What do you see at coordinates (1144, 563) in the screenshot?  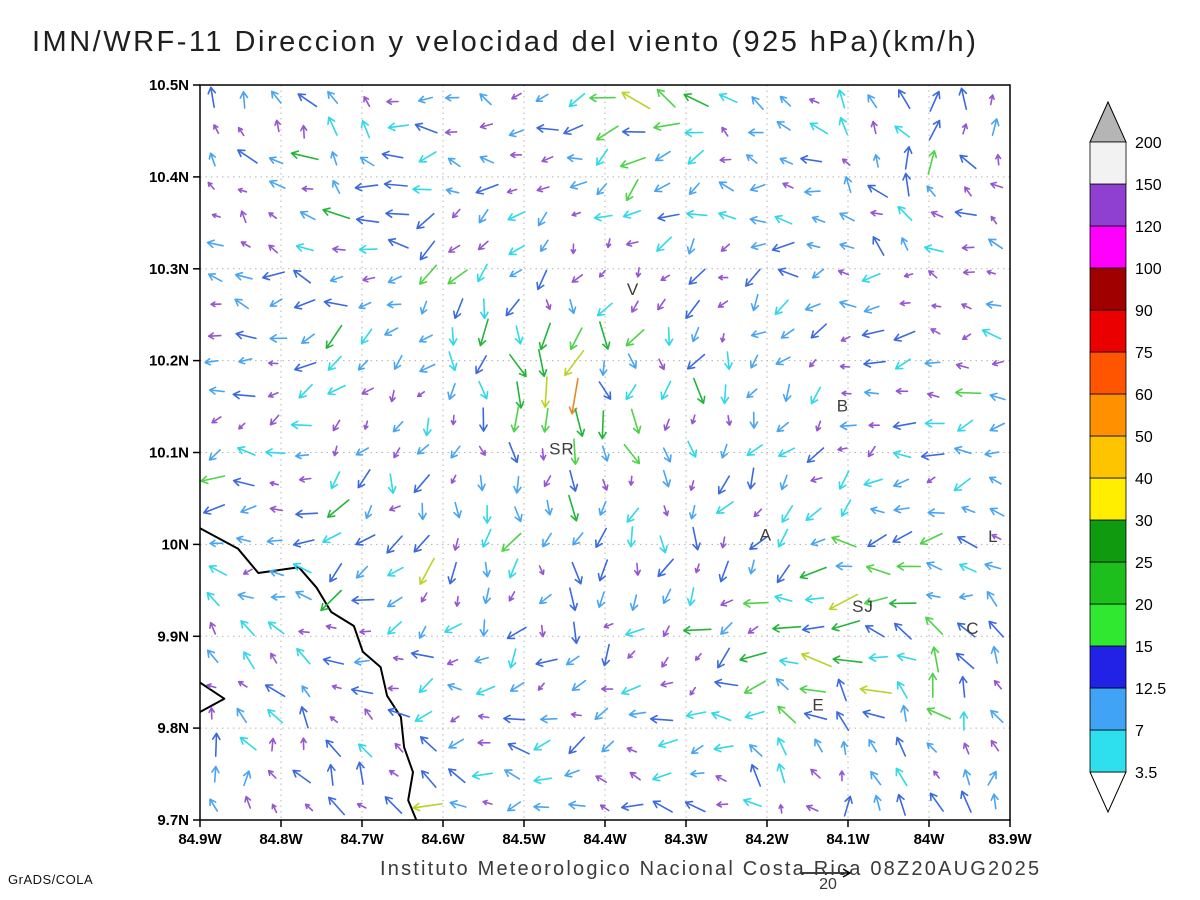 I see `colorbar-label: 25` at bounding box center [1144, 563].